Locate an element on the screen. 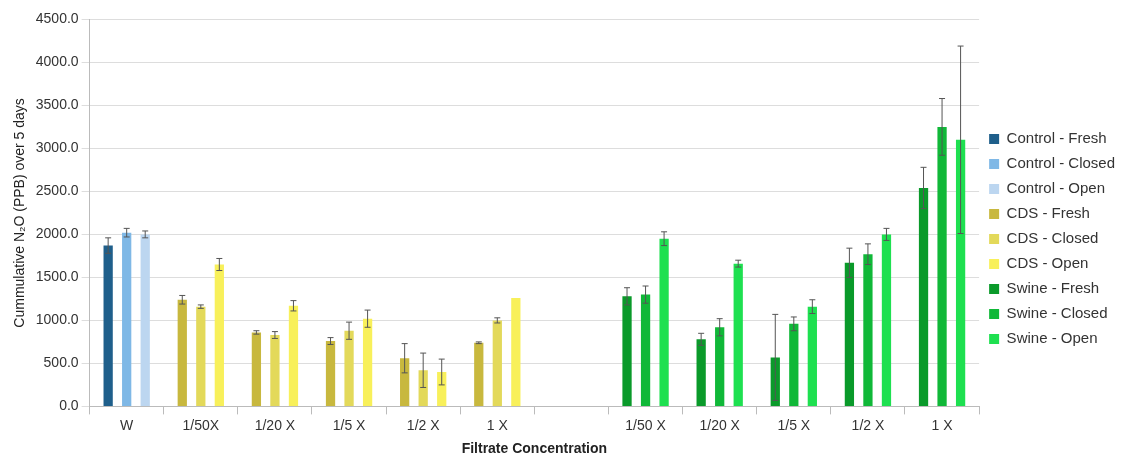 Image resolution: width=1143 pixels, height=470 pixels. x-axis-title: Filtrate Concentration is located at coordinates (534, 448).